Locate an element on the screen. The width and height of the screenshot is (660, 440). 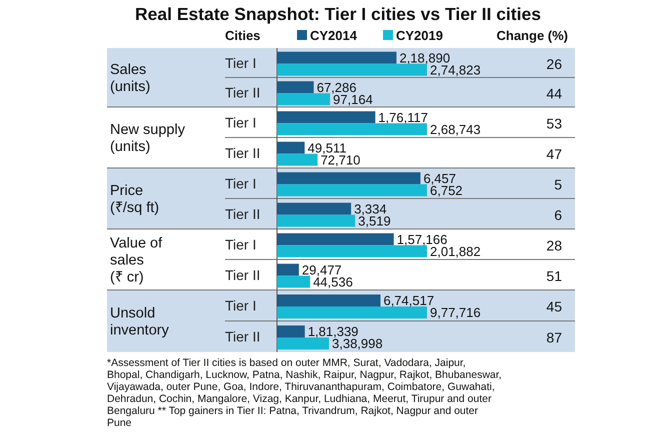
text: 28 is located at coordinates (554, 245).